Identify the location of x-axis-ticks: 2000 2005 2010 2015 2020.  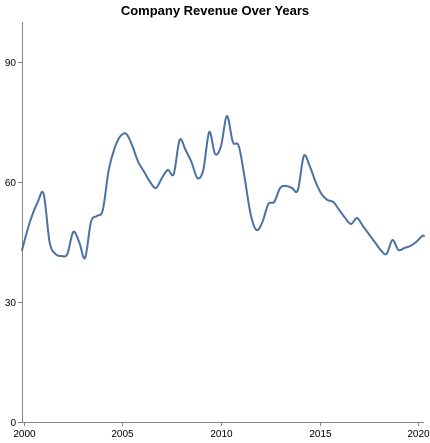
(221, 431).